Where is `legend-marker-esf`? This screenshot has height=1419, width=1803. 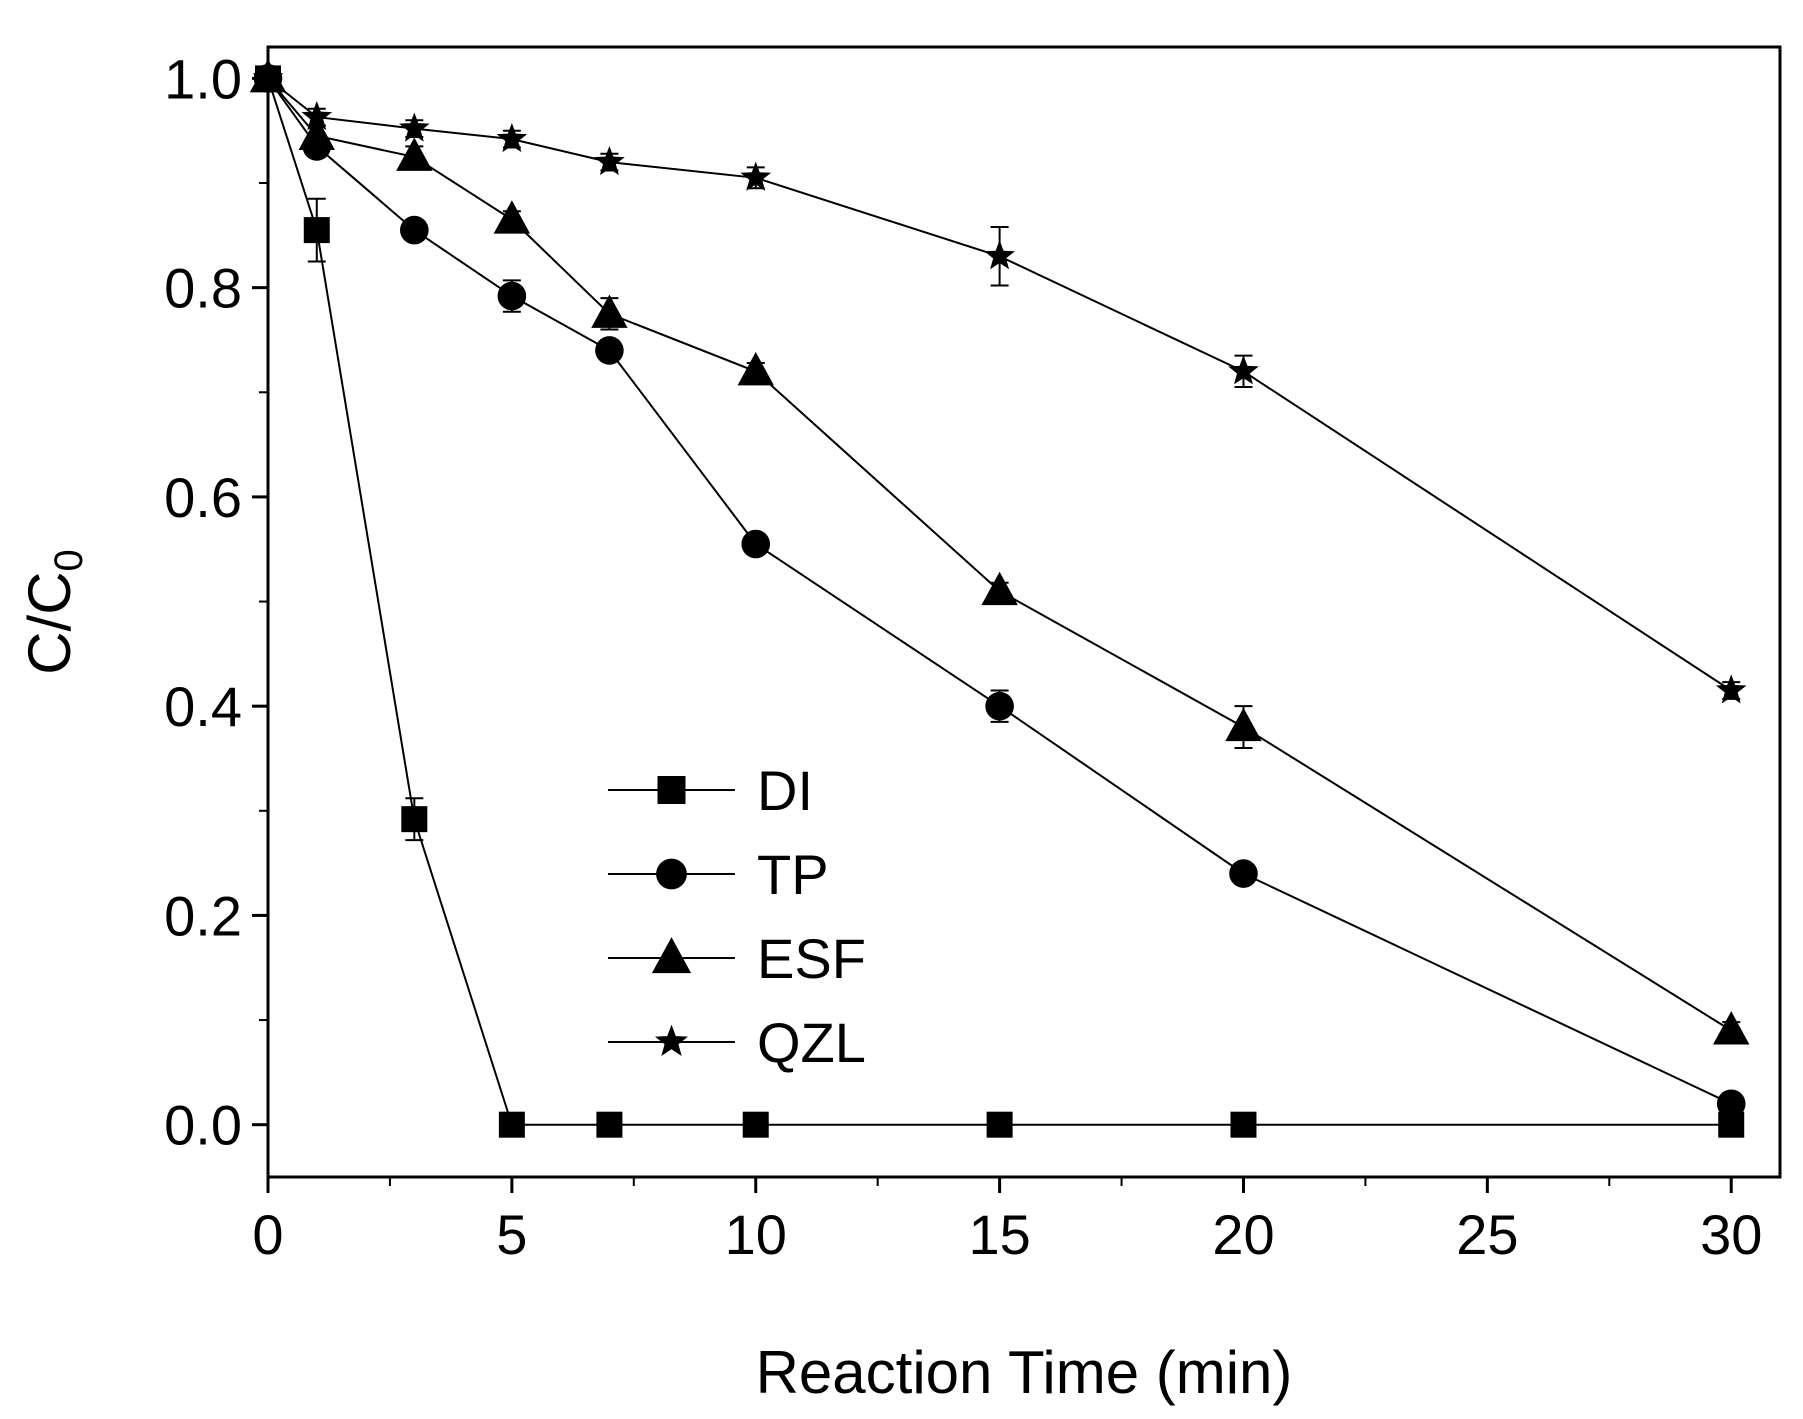 legend-marker-esf is located at coordinates (671, 955).